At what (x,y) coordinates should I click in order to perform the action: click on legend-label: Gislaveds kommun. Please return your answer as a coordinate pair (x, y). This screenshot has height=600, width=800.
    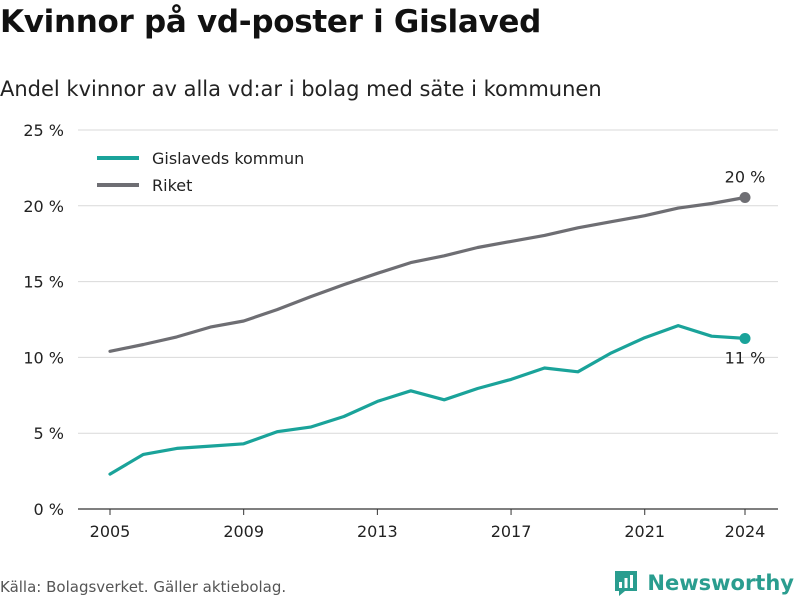
    Looking at the image, I should click on (228, 158).